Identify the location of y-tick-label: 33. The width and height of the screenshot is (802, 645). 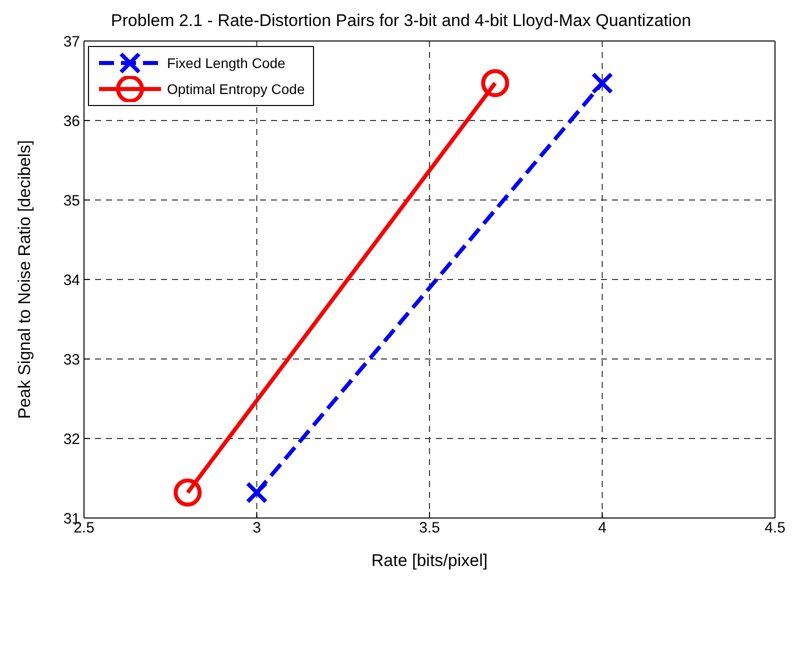
(71, 359).